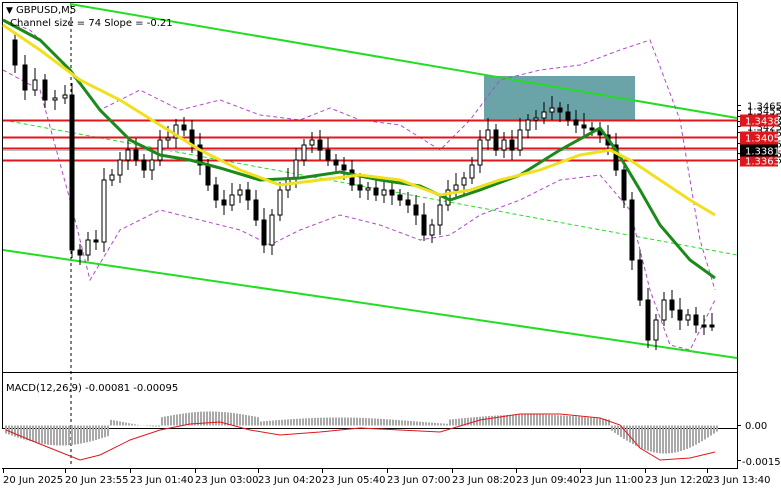 This screenshot has height=489, width=781. Describe the element at coordinates (762, 139) in the screenshot. I see `level-tag-label: 1.3405` at that location.